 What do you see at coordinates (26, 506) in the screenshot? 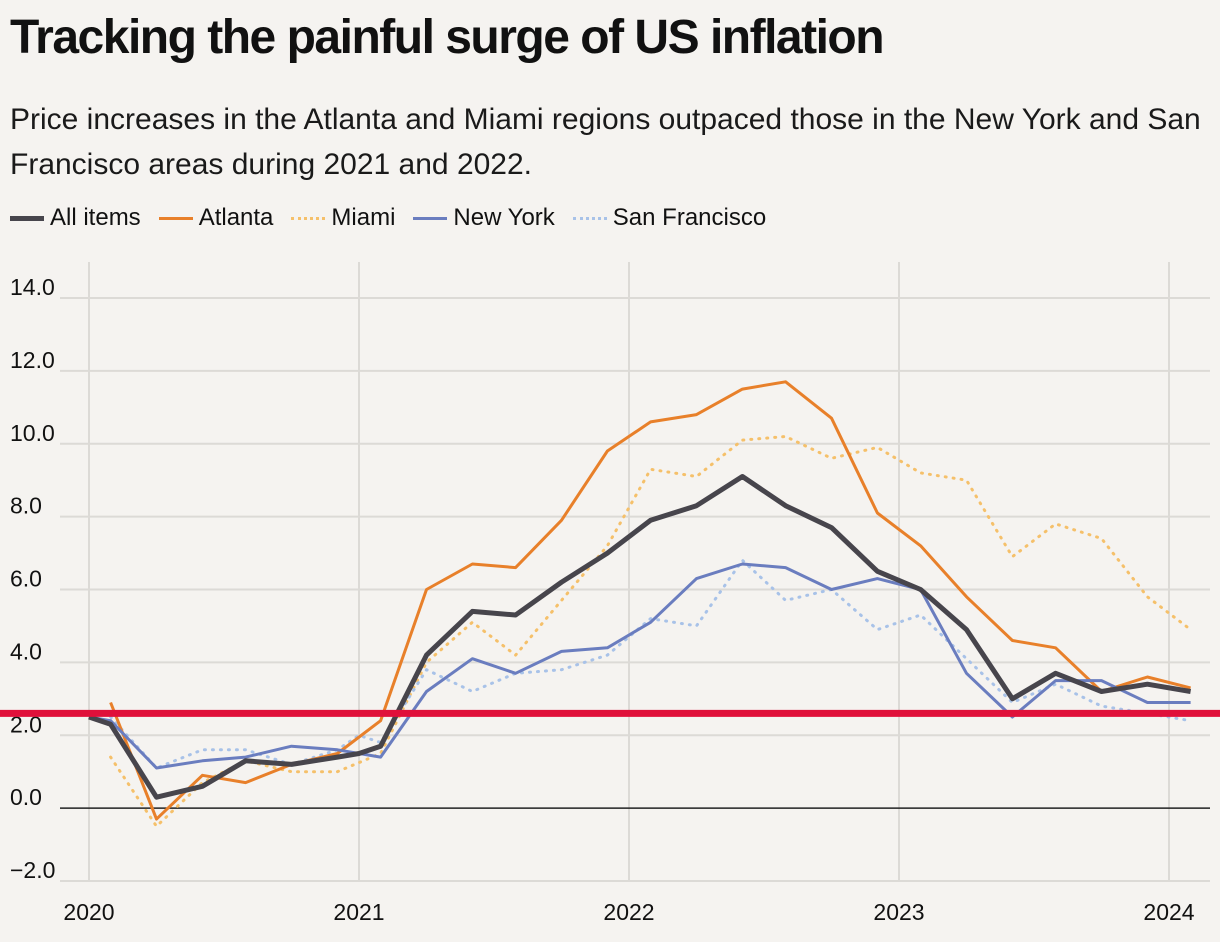
I see `y-tick-label: 8.0` at bounding box center [26, 506].